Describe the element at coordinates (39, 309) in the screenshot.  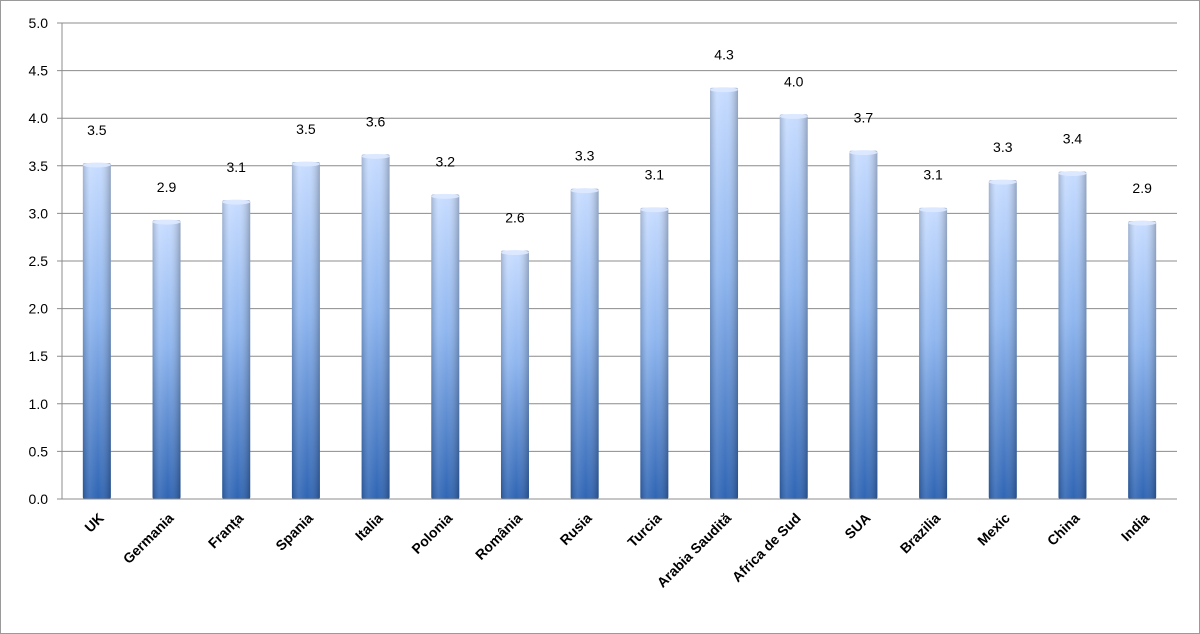
I see `y-tick-label: 2.0` at that location.